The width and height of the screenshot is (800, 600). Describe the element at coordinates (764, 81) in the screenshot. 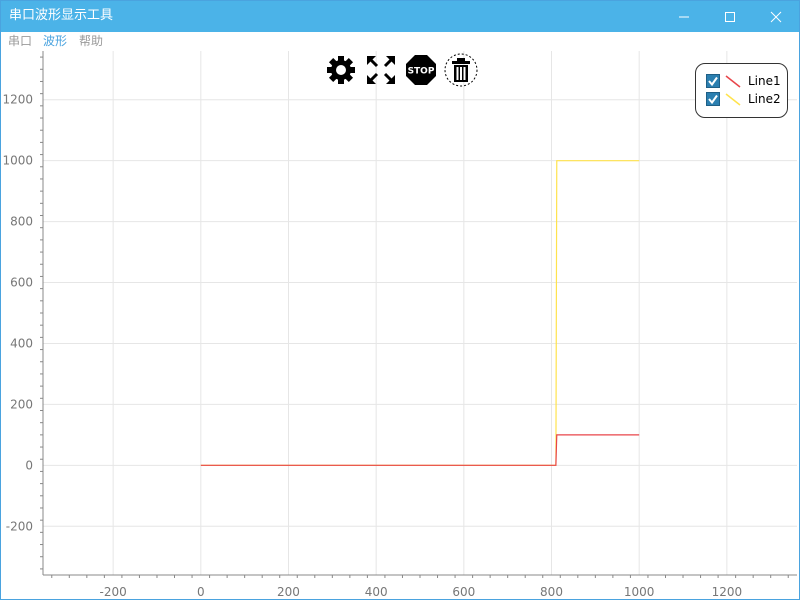

I see `legend-label: Line1` at that location.